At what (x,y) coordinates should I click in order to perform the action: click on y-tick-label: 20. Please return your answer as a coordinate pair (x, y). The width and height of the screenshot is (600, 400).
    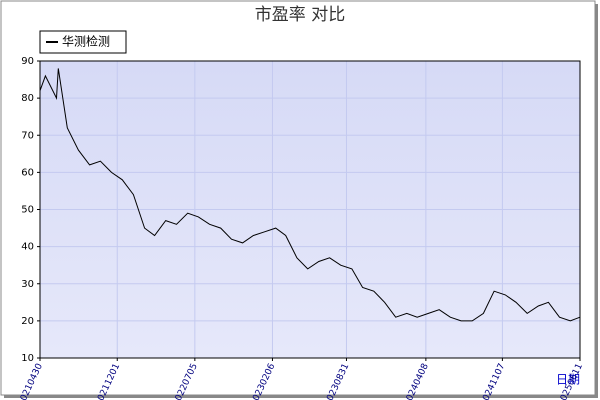
    Looking at the image, I should click on (27, 321).